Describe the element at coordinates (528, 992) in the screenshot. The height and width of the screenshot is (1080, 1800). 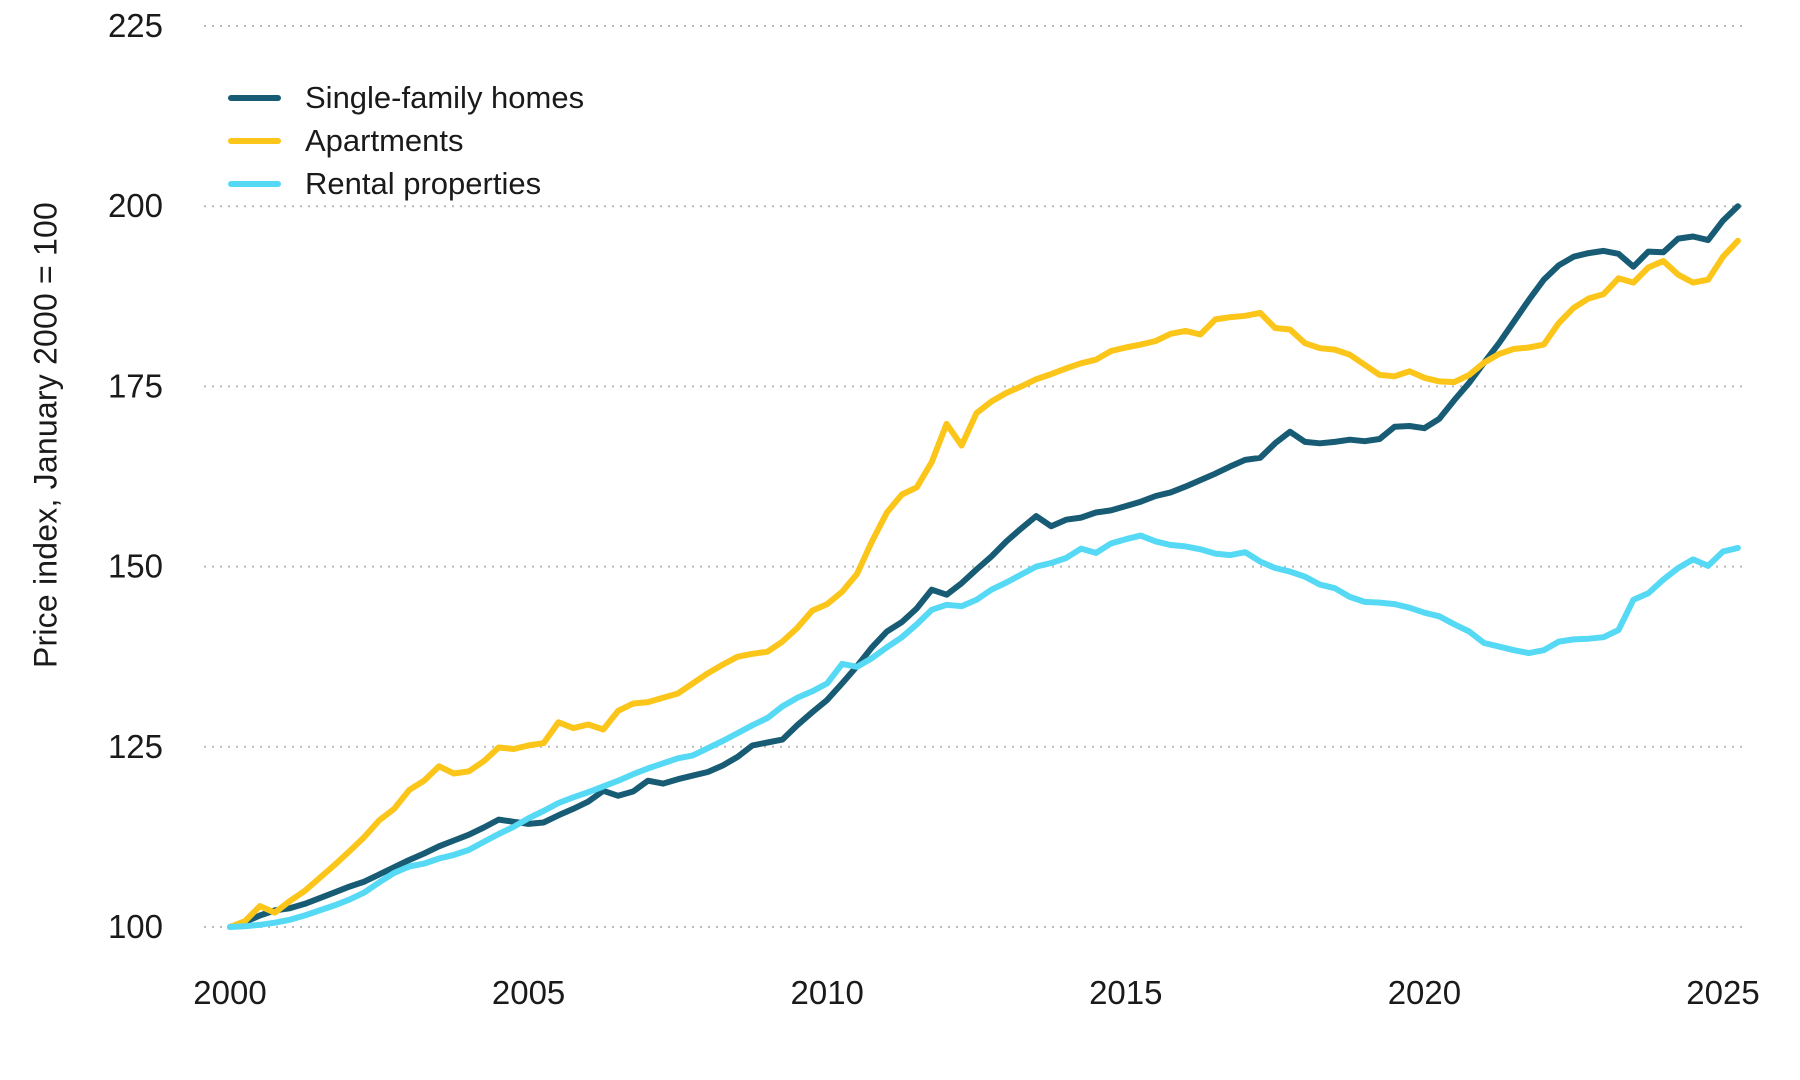
I see `x-tick-label-2005: 2005` at that location.